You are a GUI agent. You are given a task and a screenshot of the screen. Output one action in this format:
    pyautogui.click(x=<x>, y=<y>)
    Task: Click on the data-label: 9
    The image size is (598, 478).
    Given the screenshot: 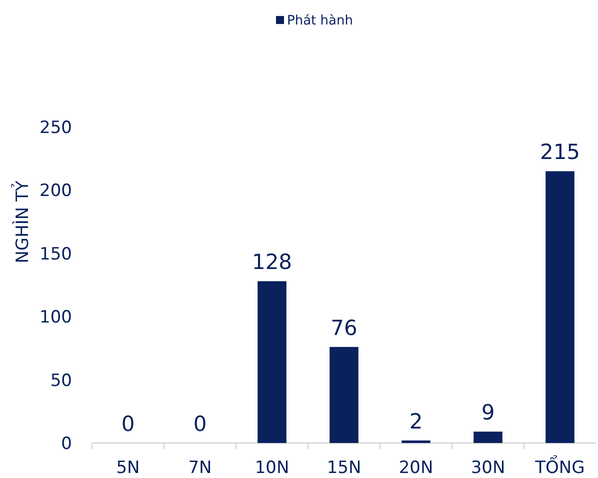 What is the action you would take?
    pyautogui.click(x=488, y=412)
    